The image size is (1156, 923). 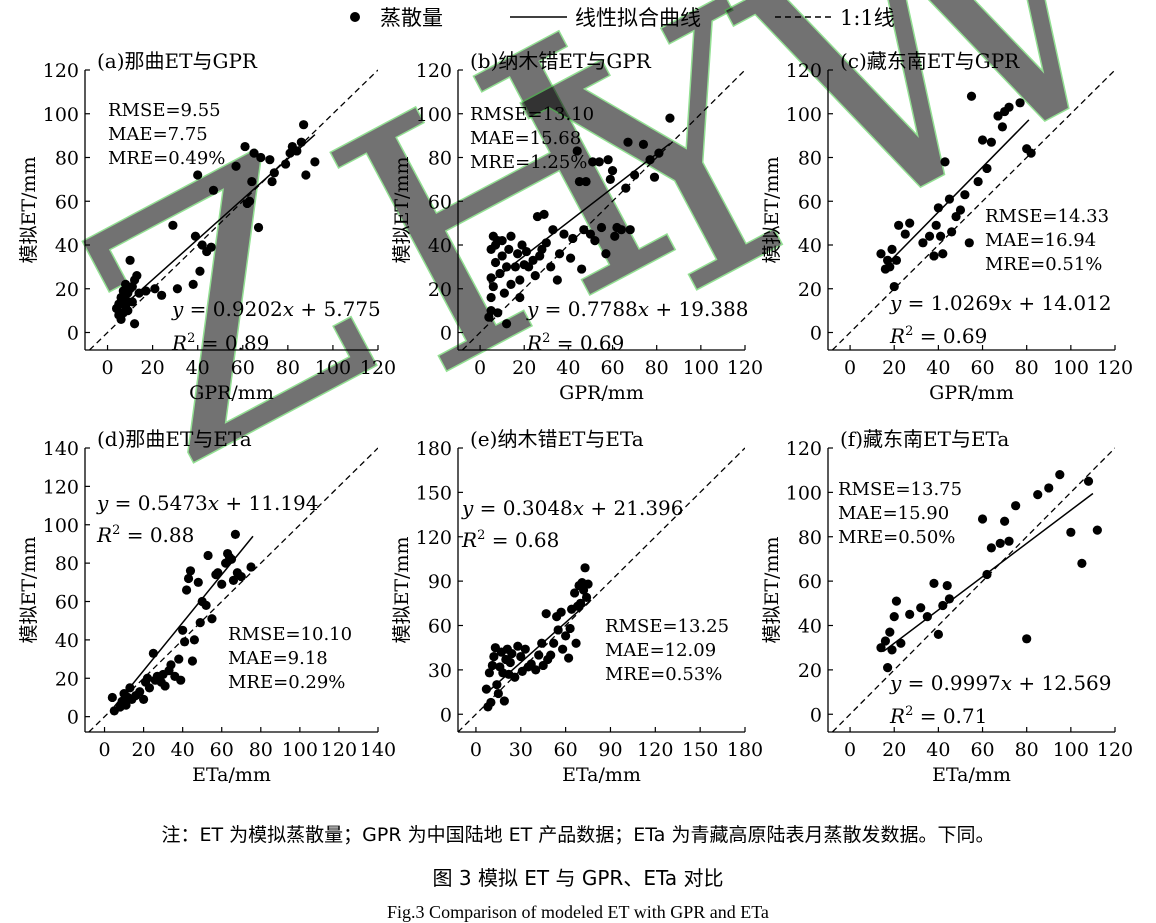 I want to click on y-tick-label: 60, so click(x=810, y=202).